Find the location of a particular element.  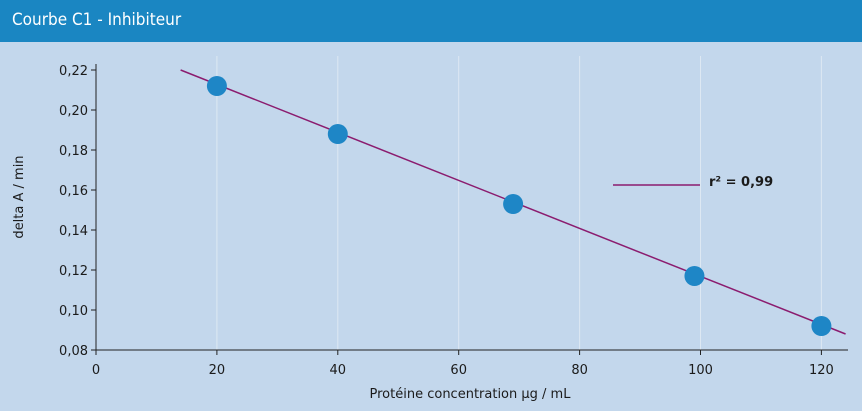

legend-label: r² = 0,99 is located at coordinates (741, 182).